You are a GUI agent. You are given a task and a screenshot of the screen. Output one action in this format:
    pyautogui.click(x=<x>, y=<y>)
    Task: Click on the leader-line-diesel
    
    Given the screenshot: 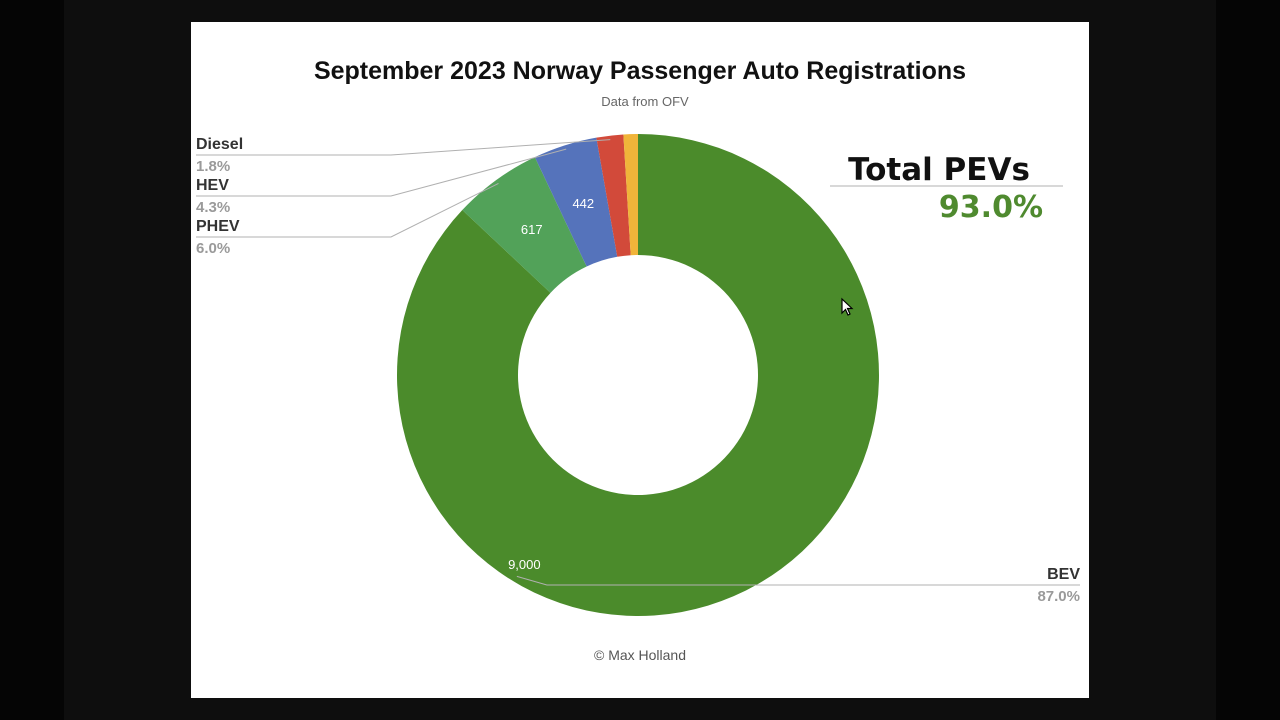 What is the action you would take?
    pyautogui.click(x=403, y=147)
    